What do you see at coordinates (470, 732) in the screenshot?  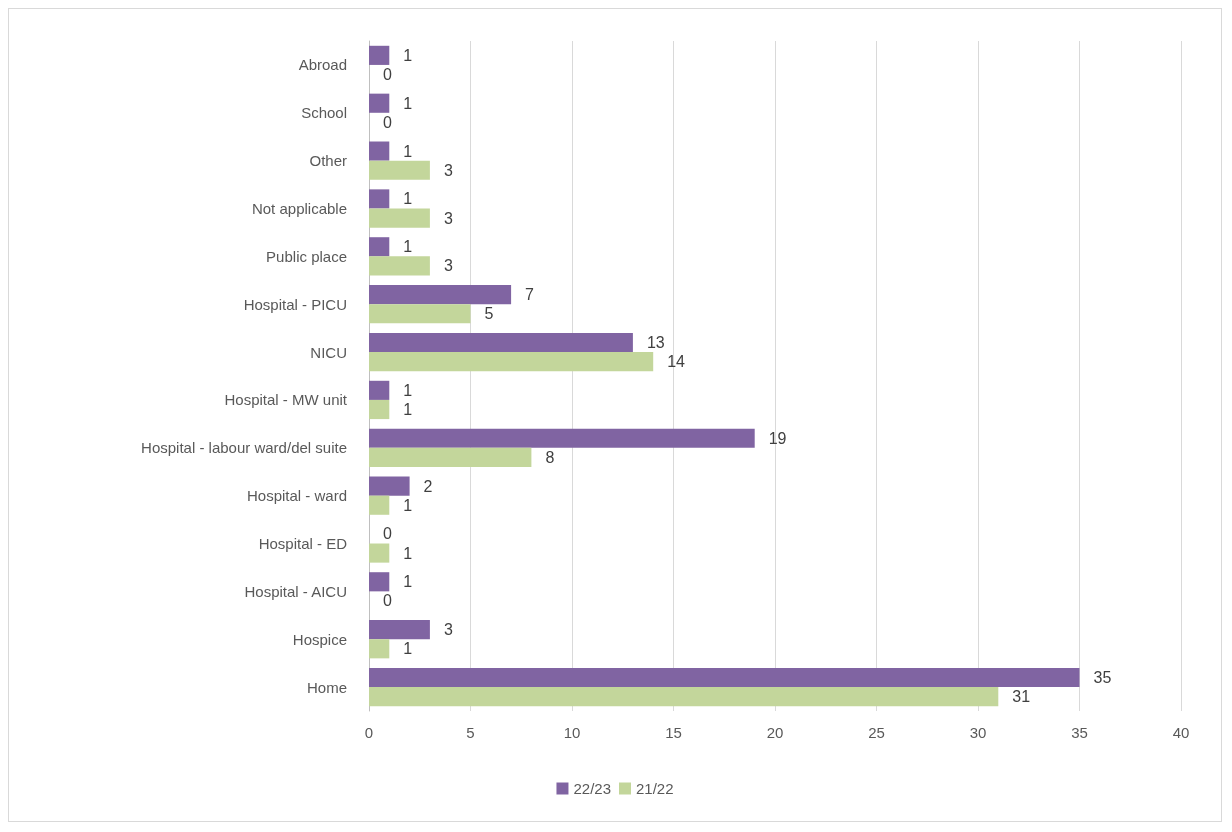 I see `x-tick-label: 5` at bounding box center [470, 732].